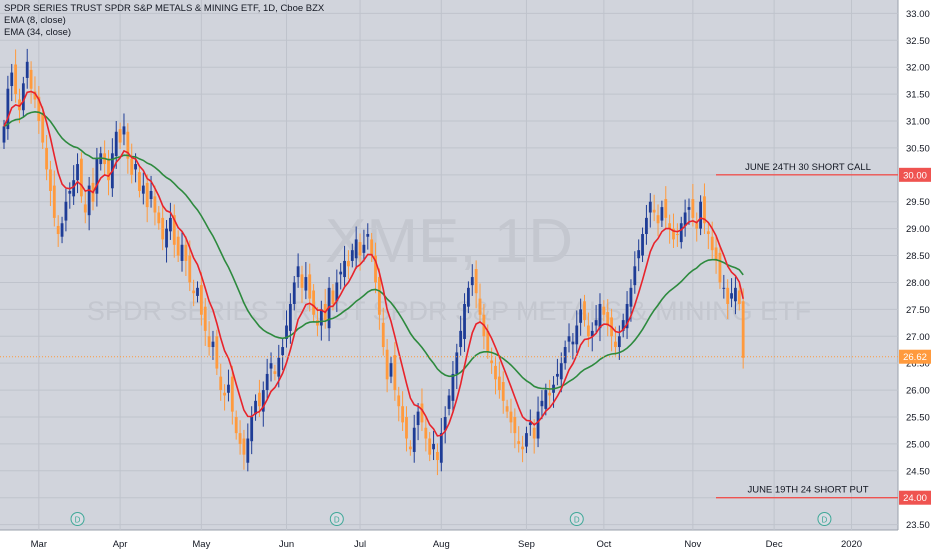 Image resolution: width=932 pixels, height=555 pixels. I want to click on x-tick-label: 2020, so click(851, 544).